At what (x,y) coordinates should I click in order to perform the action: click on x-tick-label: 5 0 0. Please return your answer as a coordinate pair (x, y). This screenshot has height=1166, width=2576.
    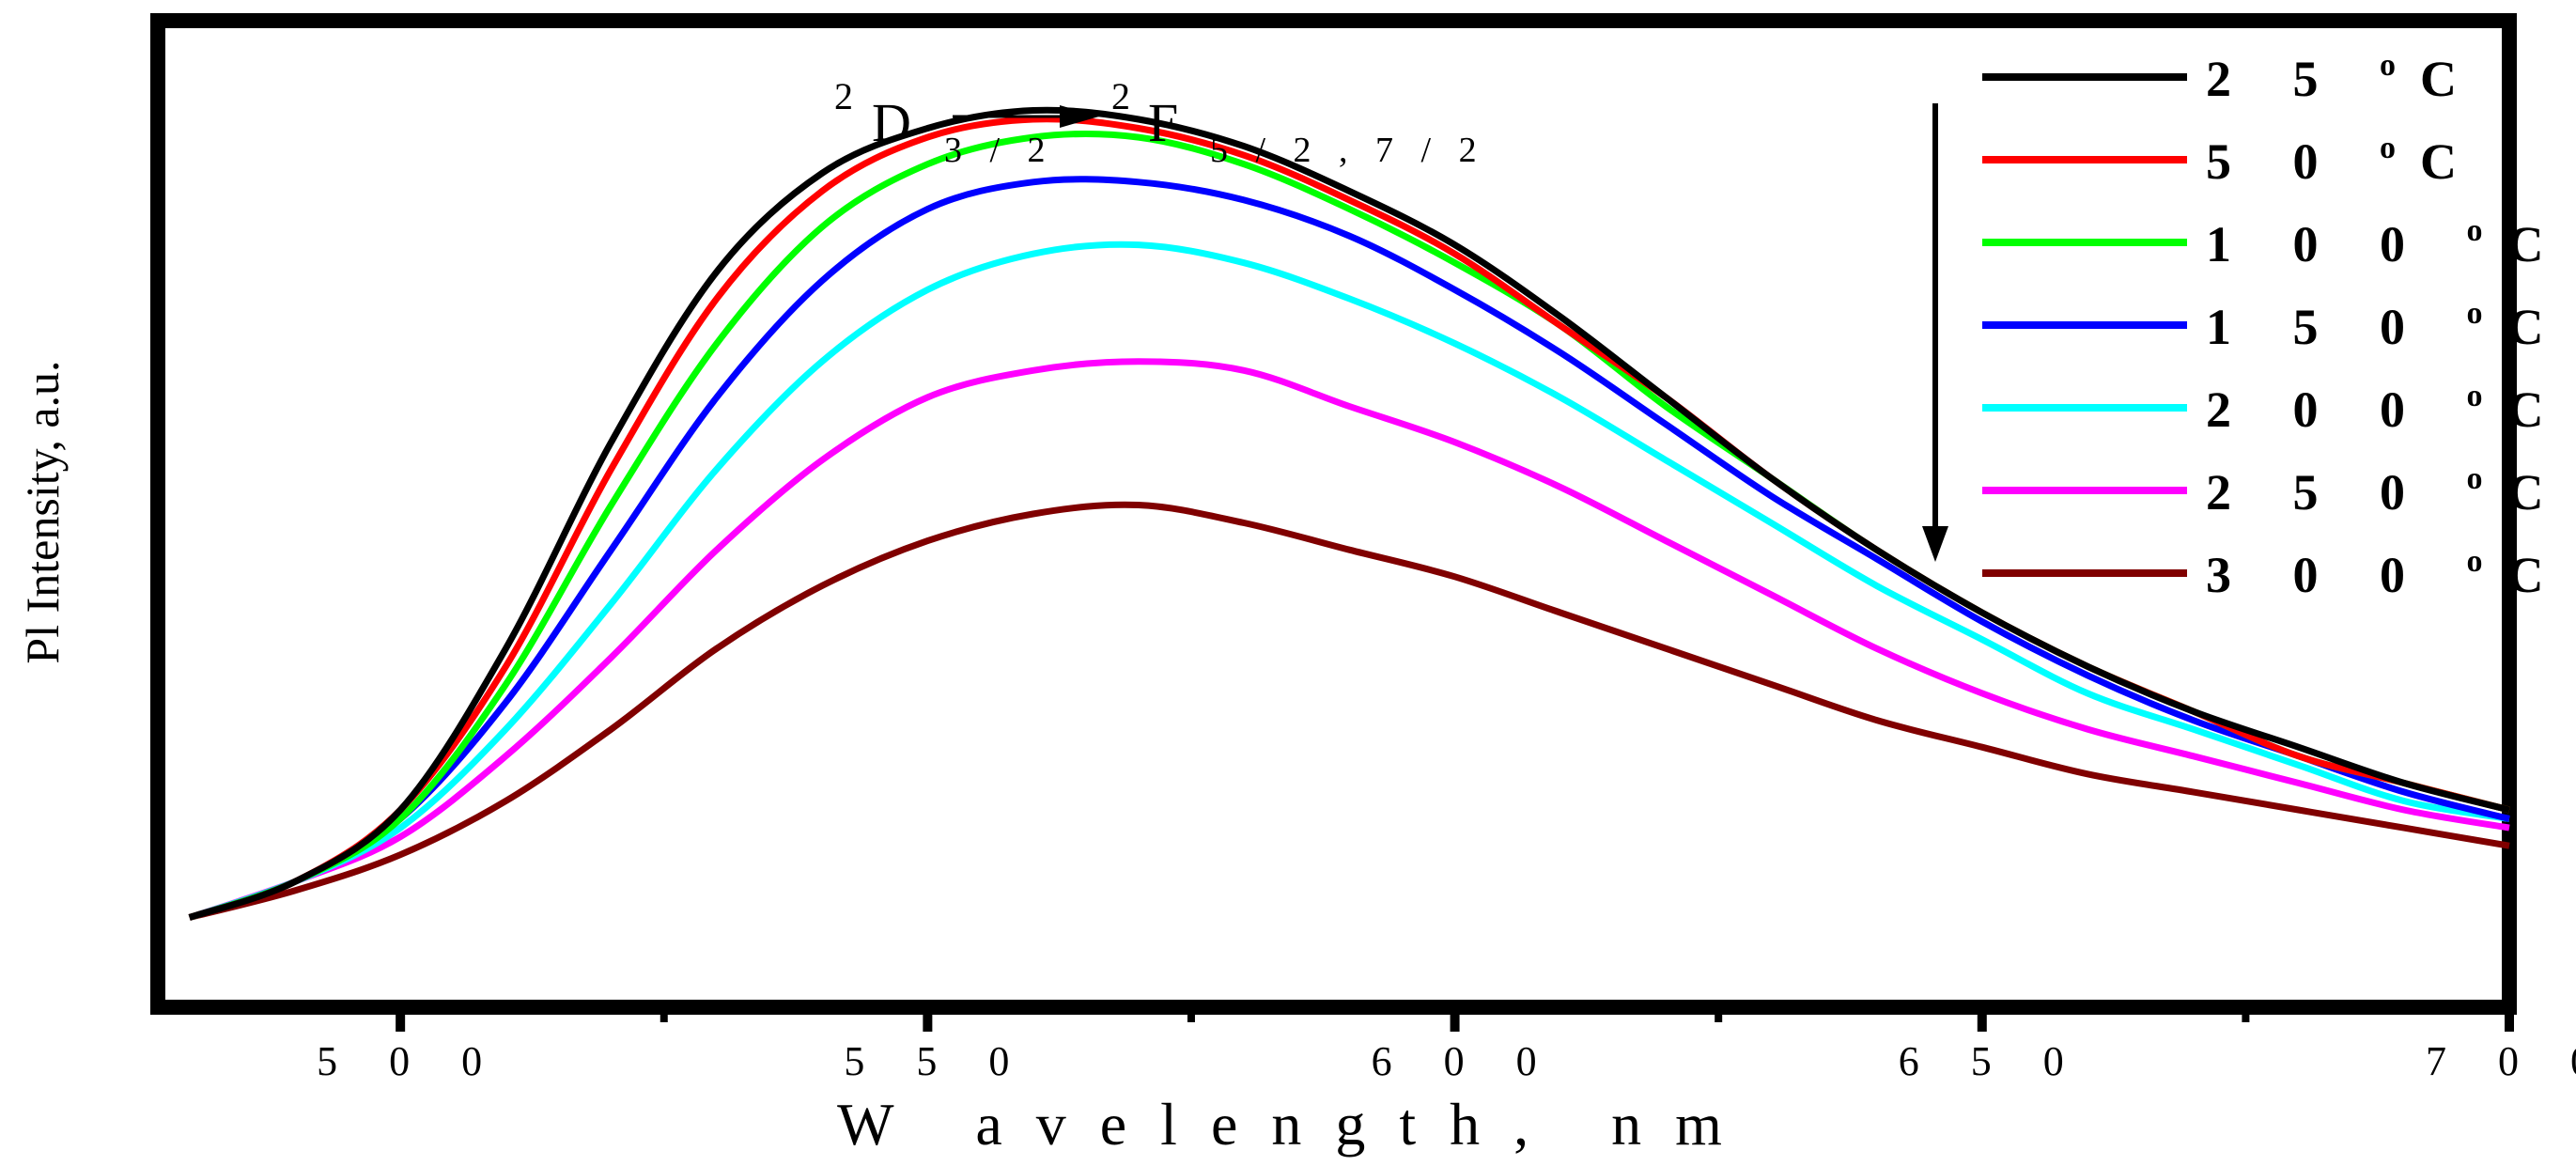
    Looking at the image, I should click on (410, 1061).